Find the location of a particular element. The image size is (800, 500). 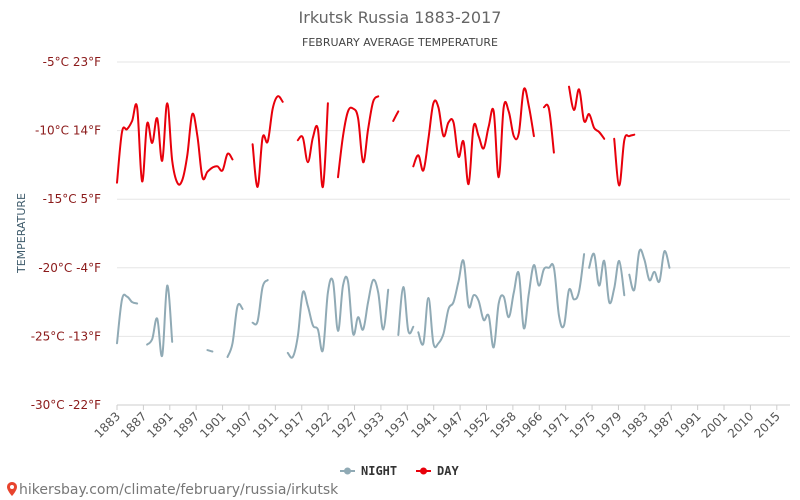

x-tick-label: 1979 is located at coordinates (608, 424).